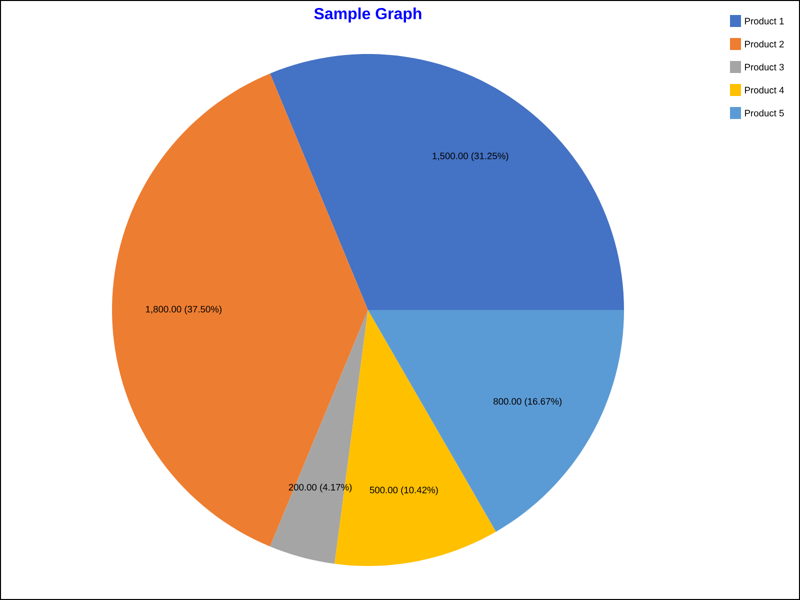  What do you see at coordinates (184, 310) in the screenshot?
I see `data-label: 1,800.00 (37.50%)` at bounding box center [184, 310].